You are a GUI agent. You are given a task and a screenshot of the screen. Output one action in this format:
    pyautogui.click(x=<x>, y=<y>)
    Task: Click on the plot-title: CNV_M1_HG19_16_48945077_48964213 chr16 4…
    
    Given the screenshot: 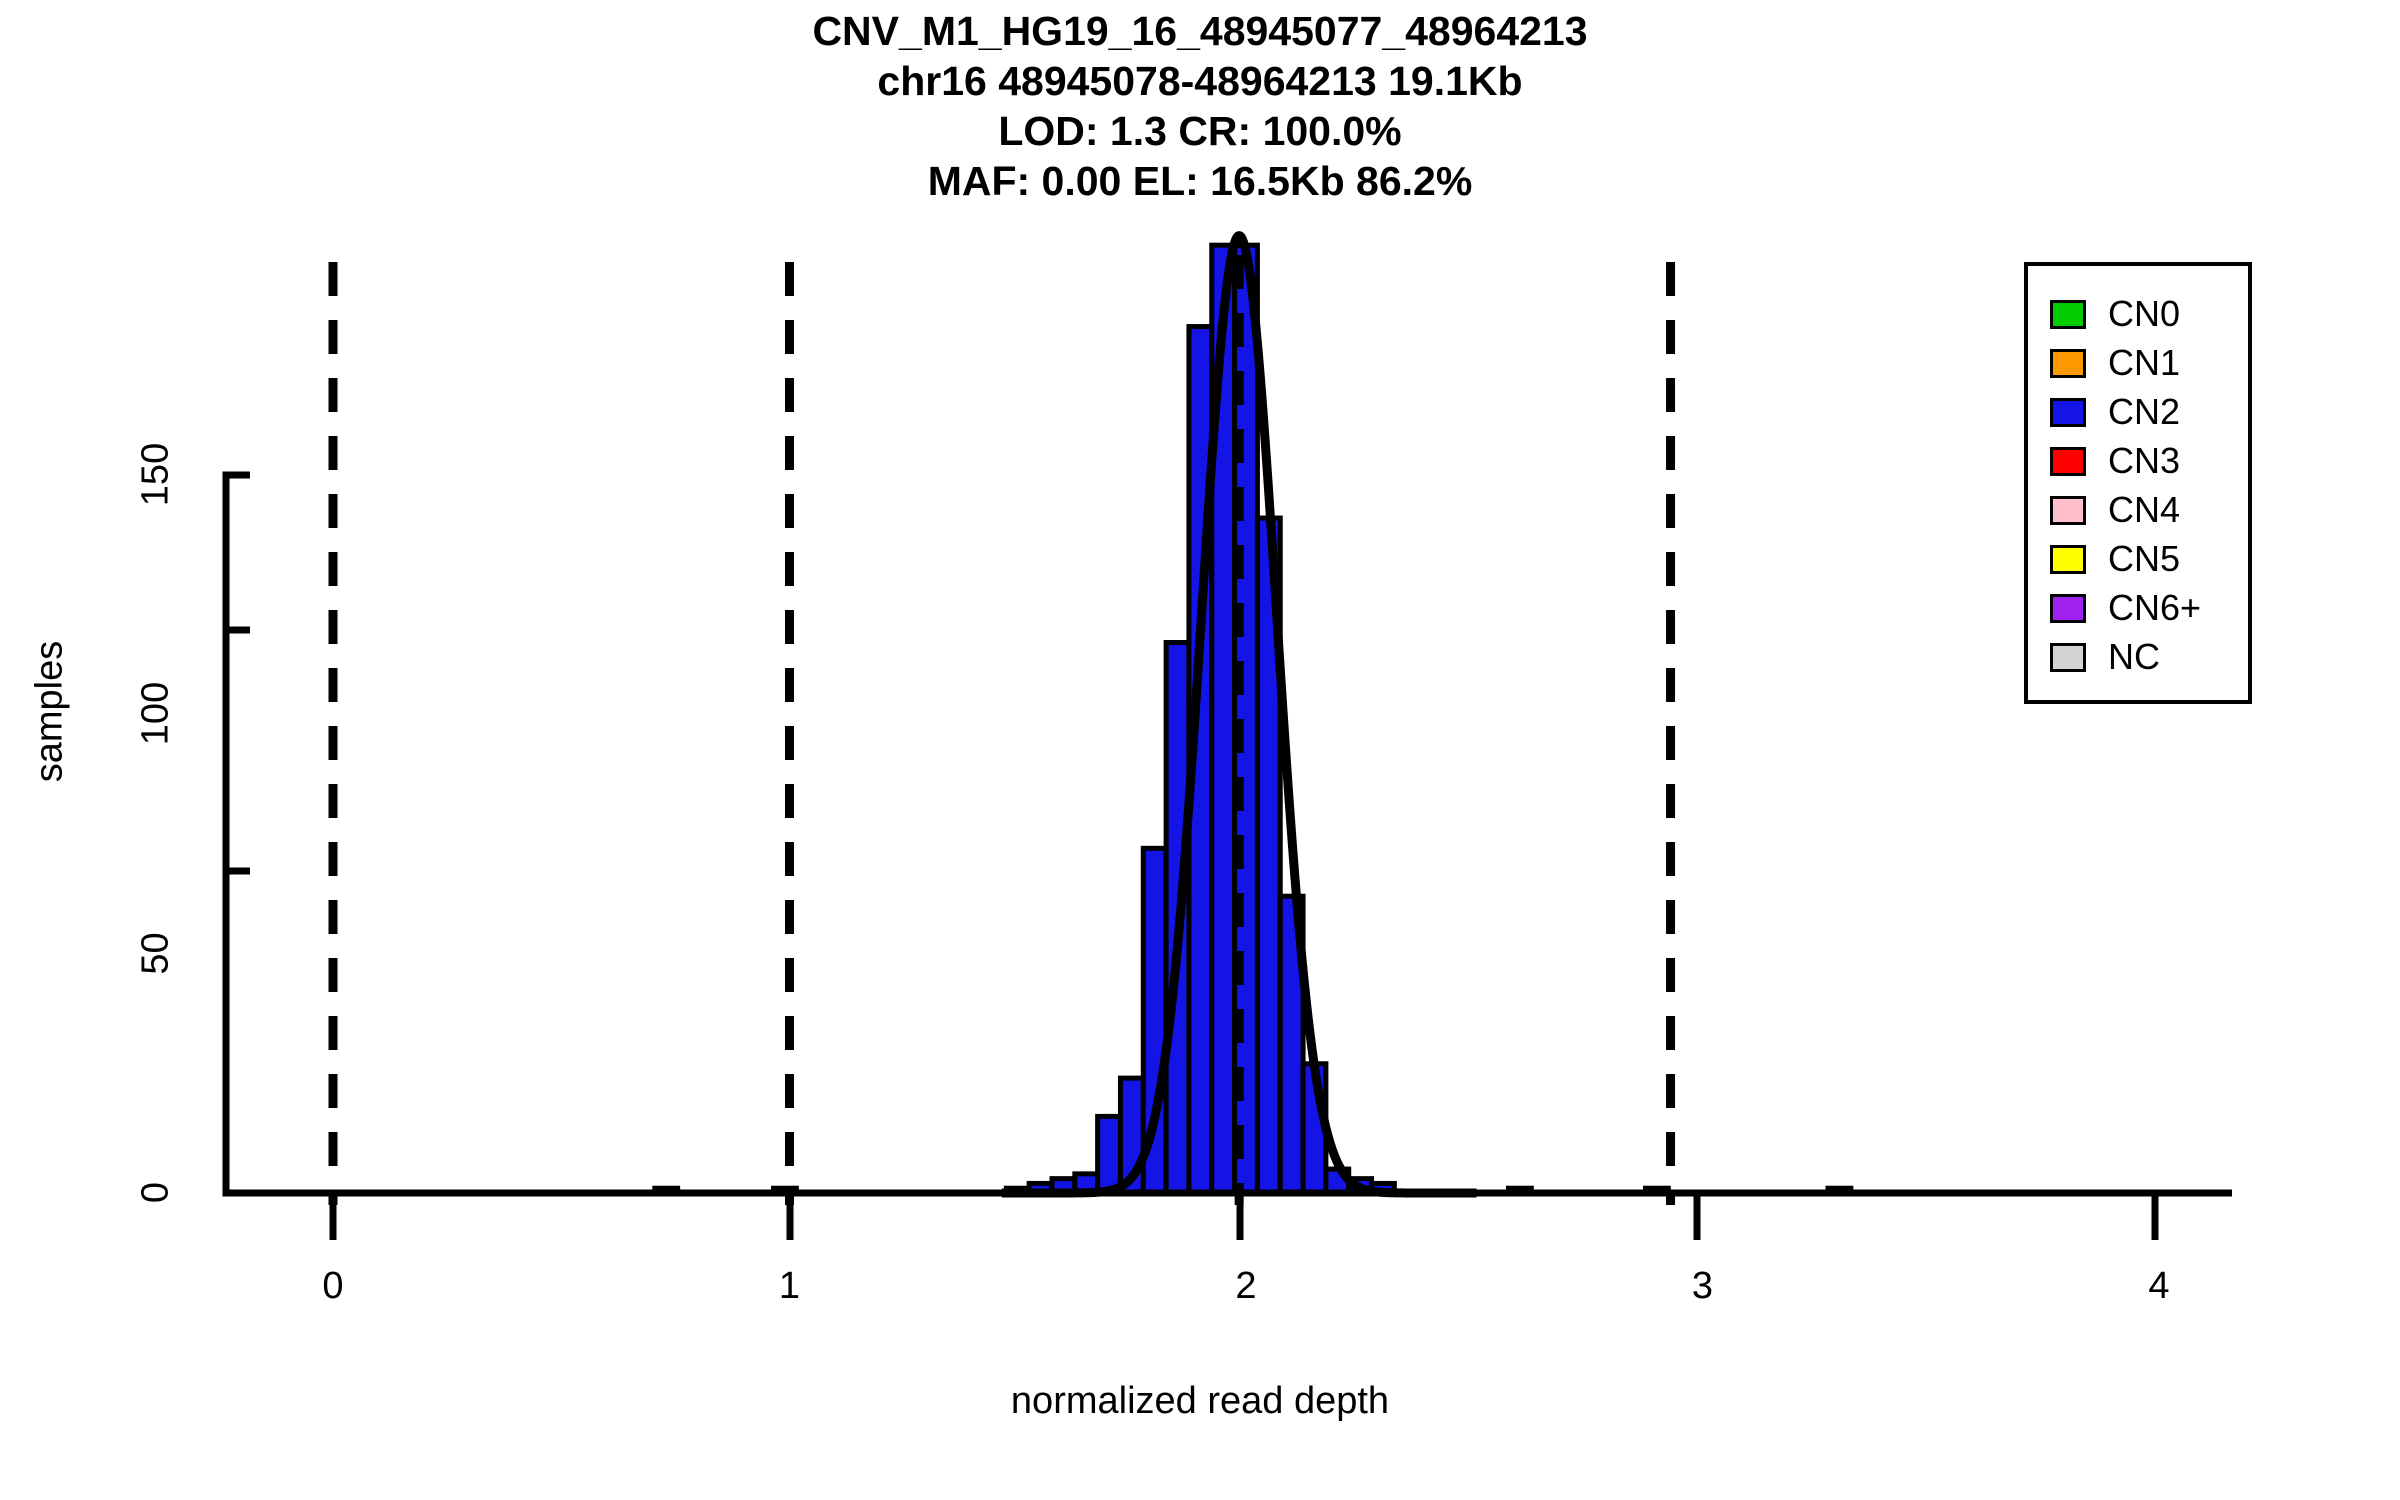 What is the action you would take?
    pyautogui.click(x=1200, y=106)
    